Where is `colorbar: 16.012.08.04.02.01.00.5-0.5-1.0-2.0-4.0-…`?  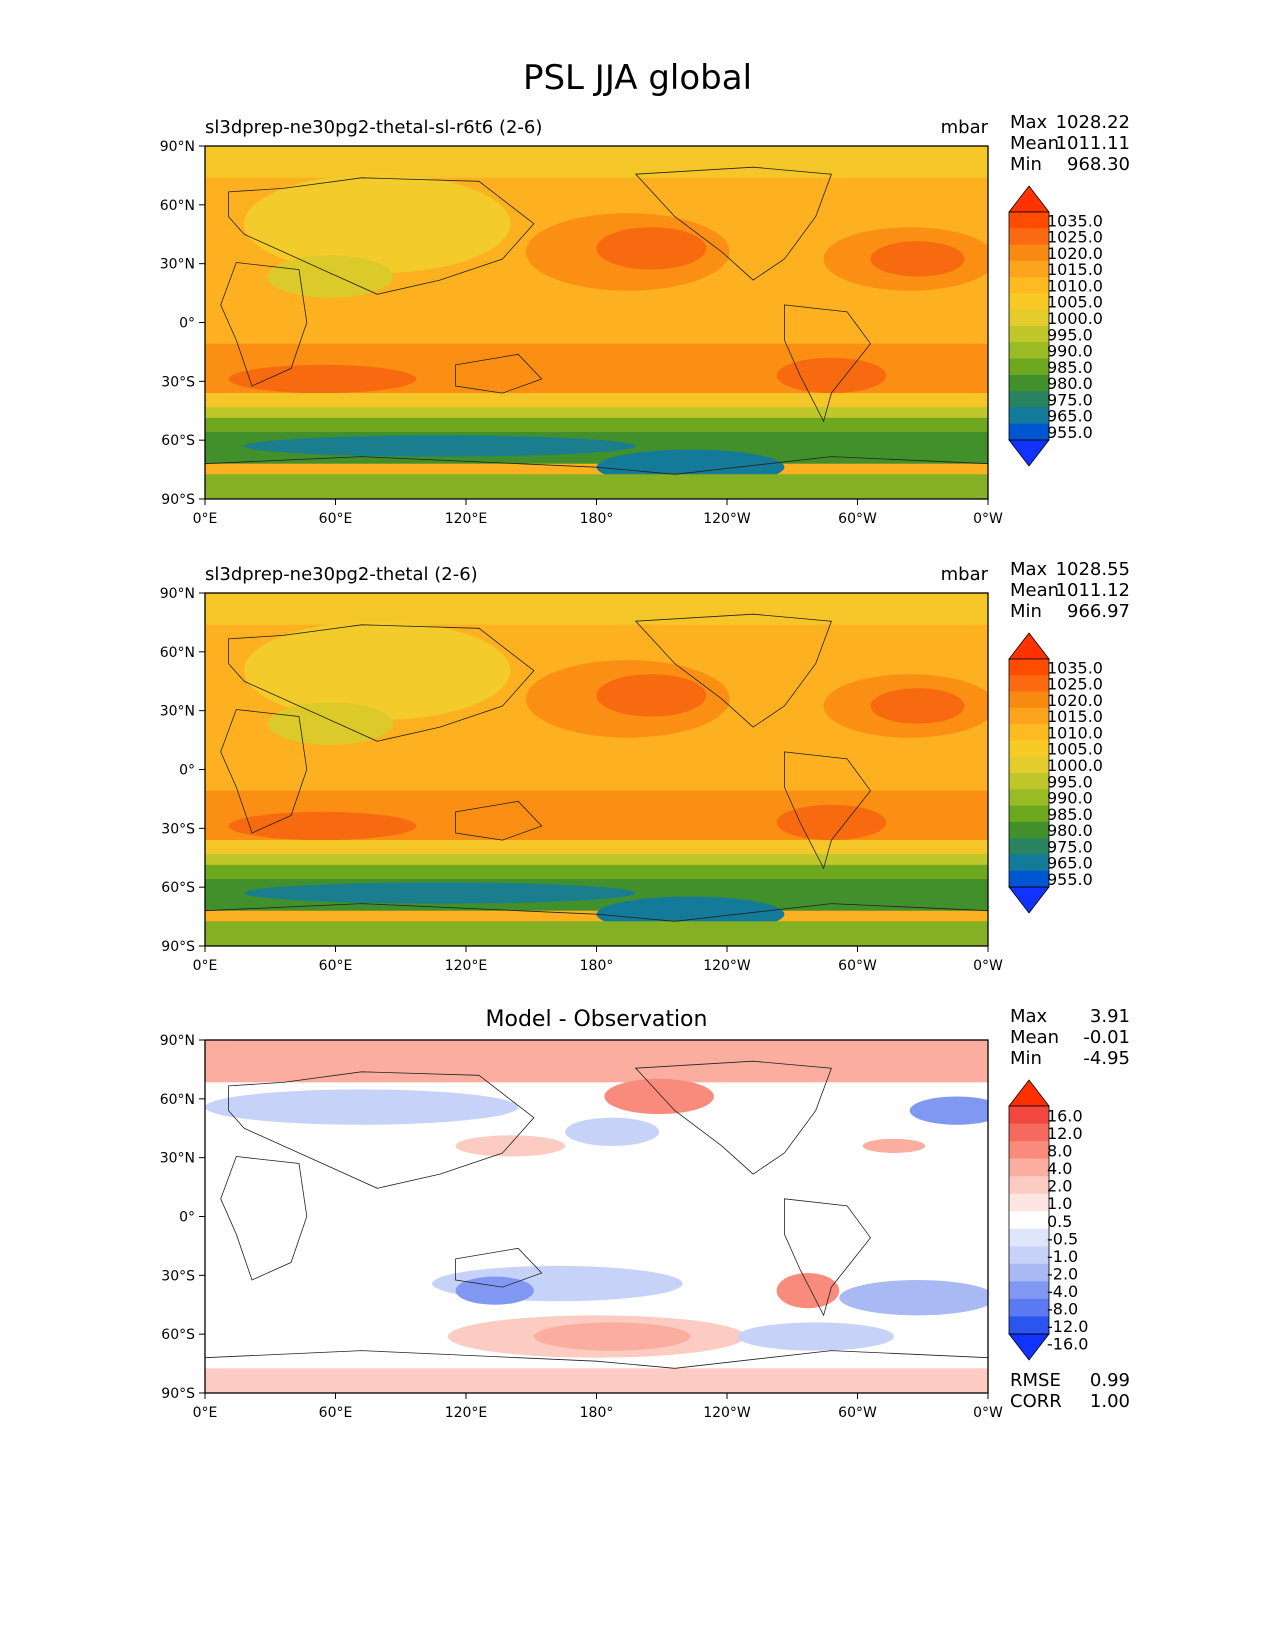 colorbar: 16.012.08.04.02.01.00.5-0.5-1.0-2.0-4.0-… is located at coordinates (1048, 1220).